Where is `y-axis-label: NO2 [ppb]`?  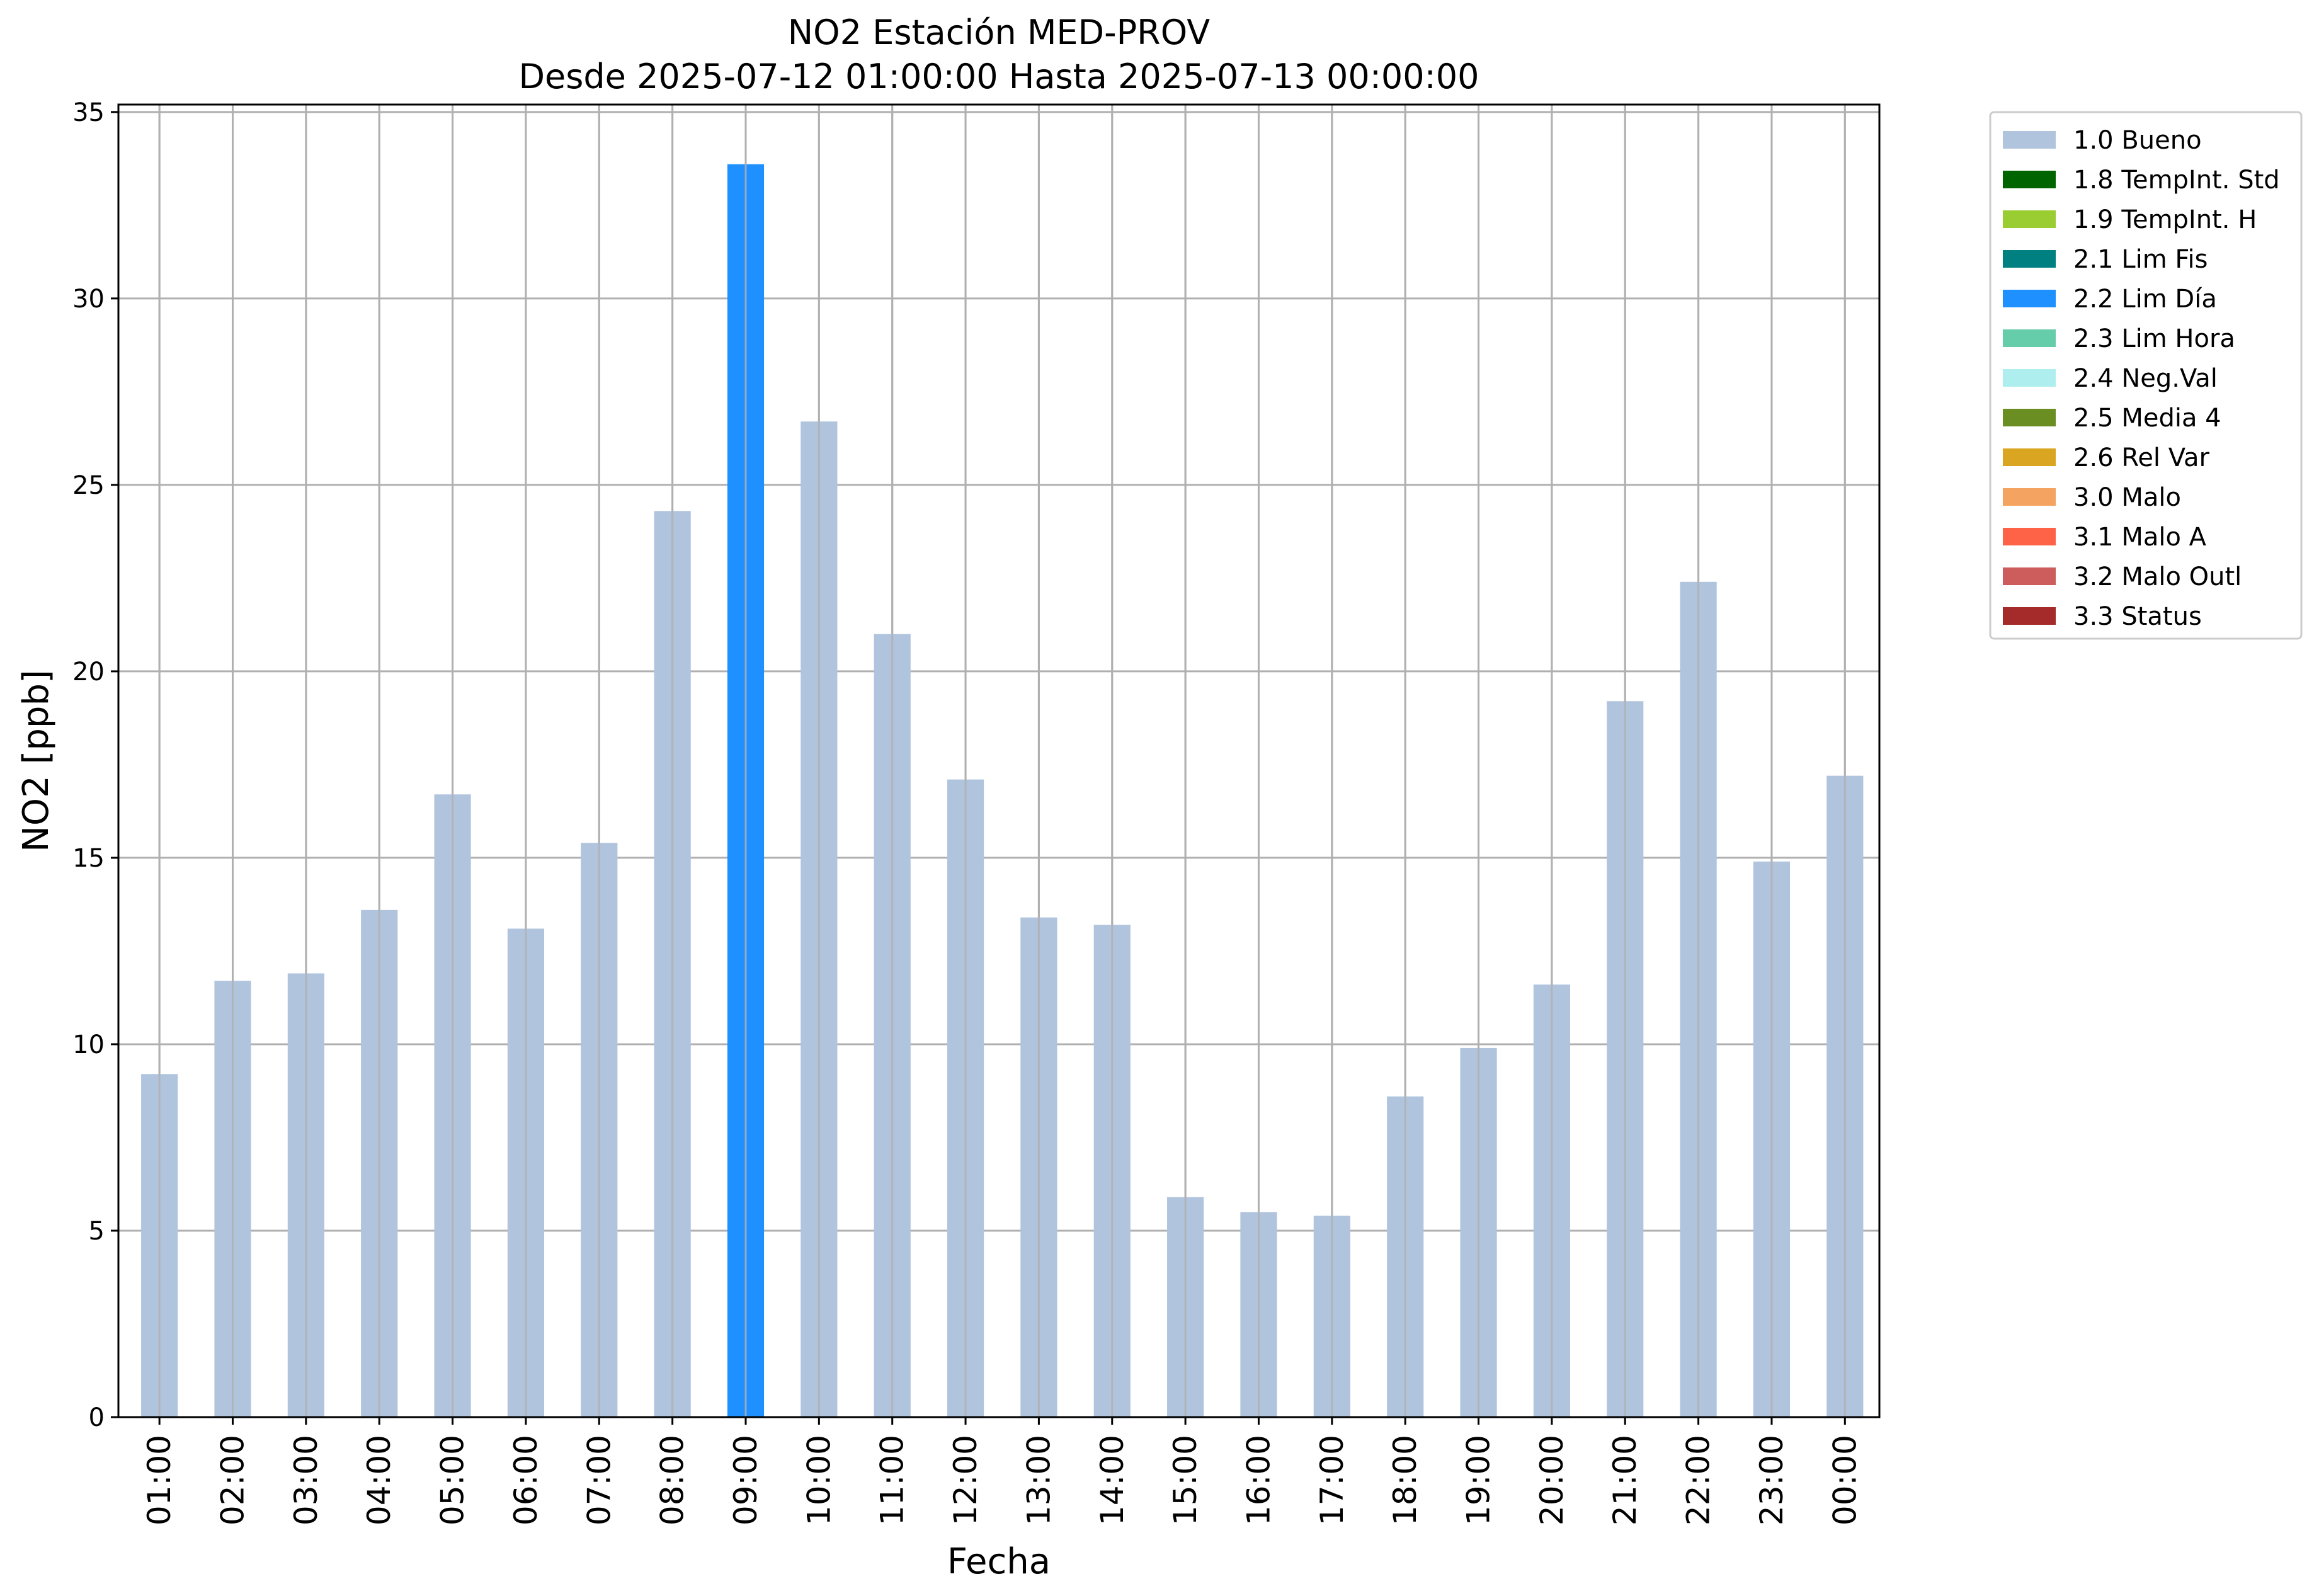 y-axis-label: NO2 [ppb] is located at coordinates (36, 761).